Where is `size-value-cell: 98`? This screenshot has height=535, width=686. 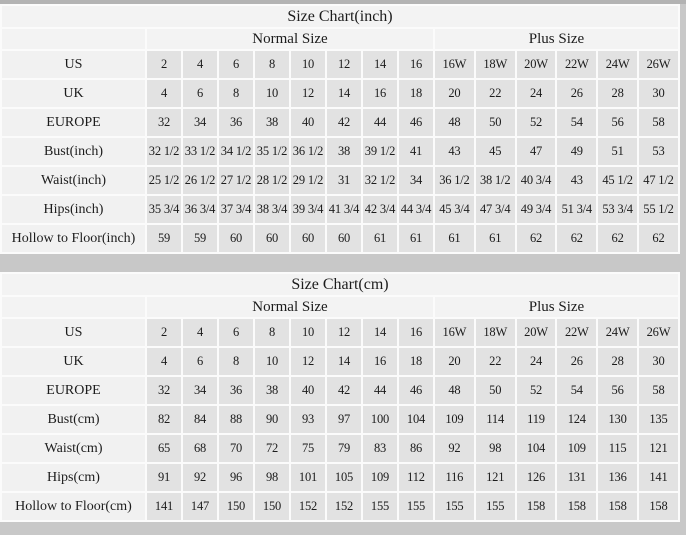 size-value-cell: 98 is located at coordinates (272, 477).